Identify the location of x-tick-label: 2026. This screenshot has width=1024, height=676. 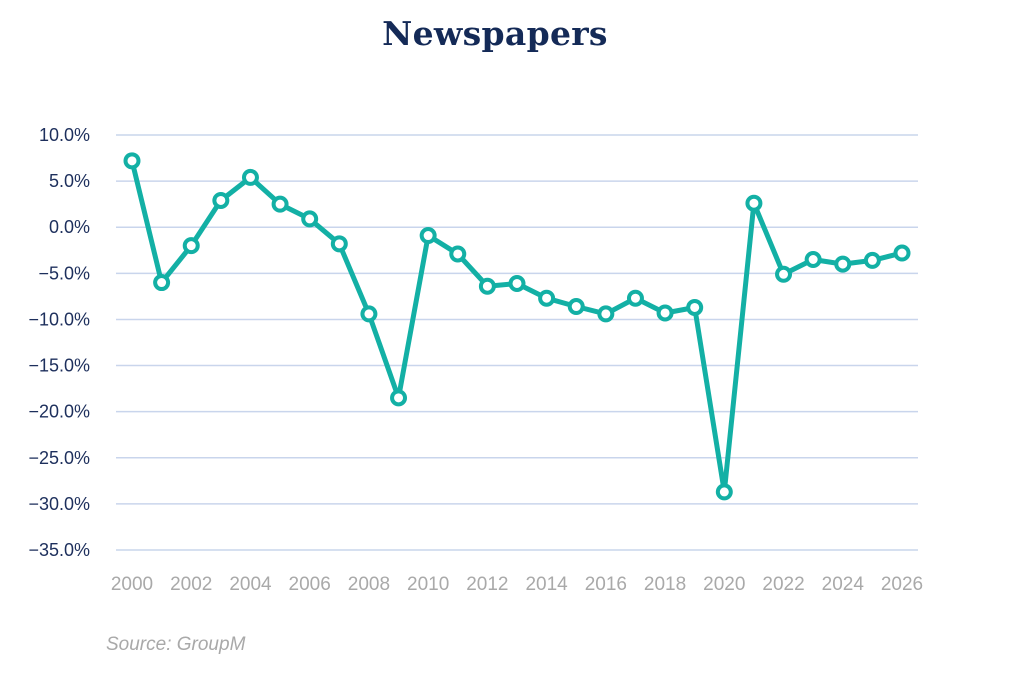
(902, 584).